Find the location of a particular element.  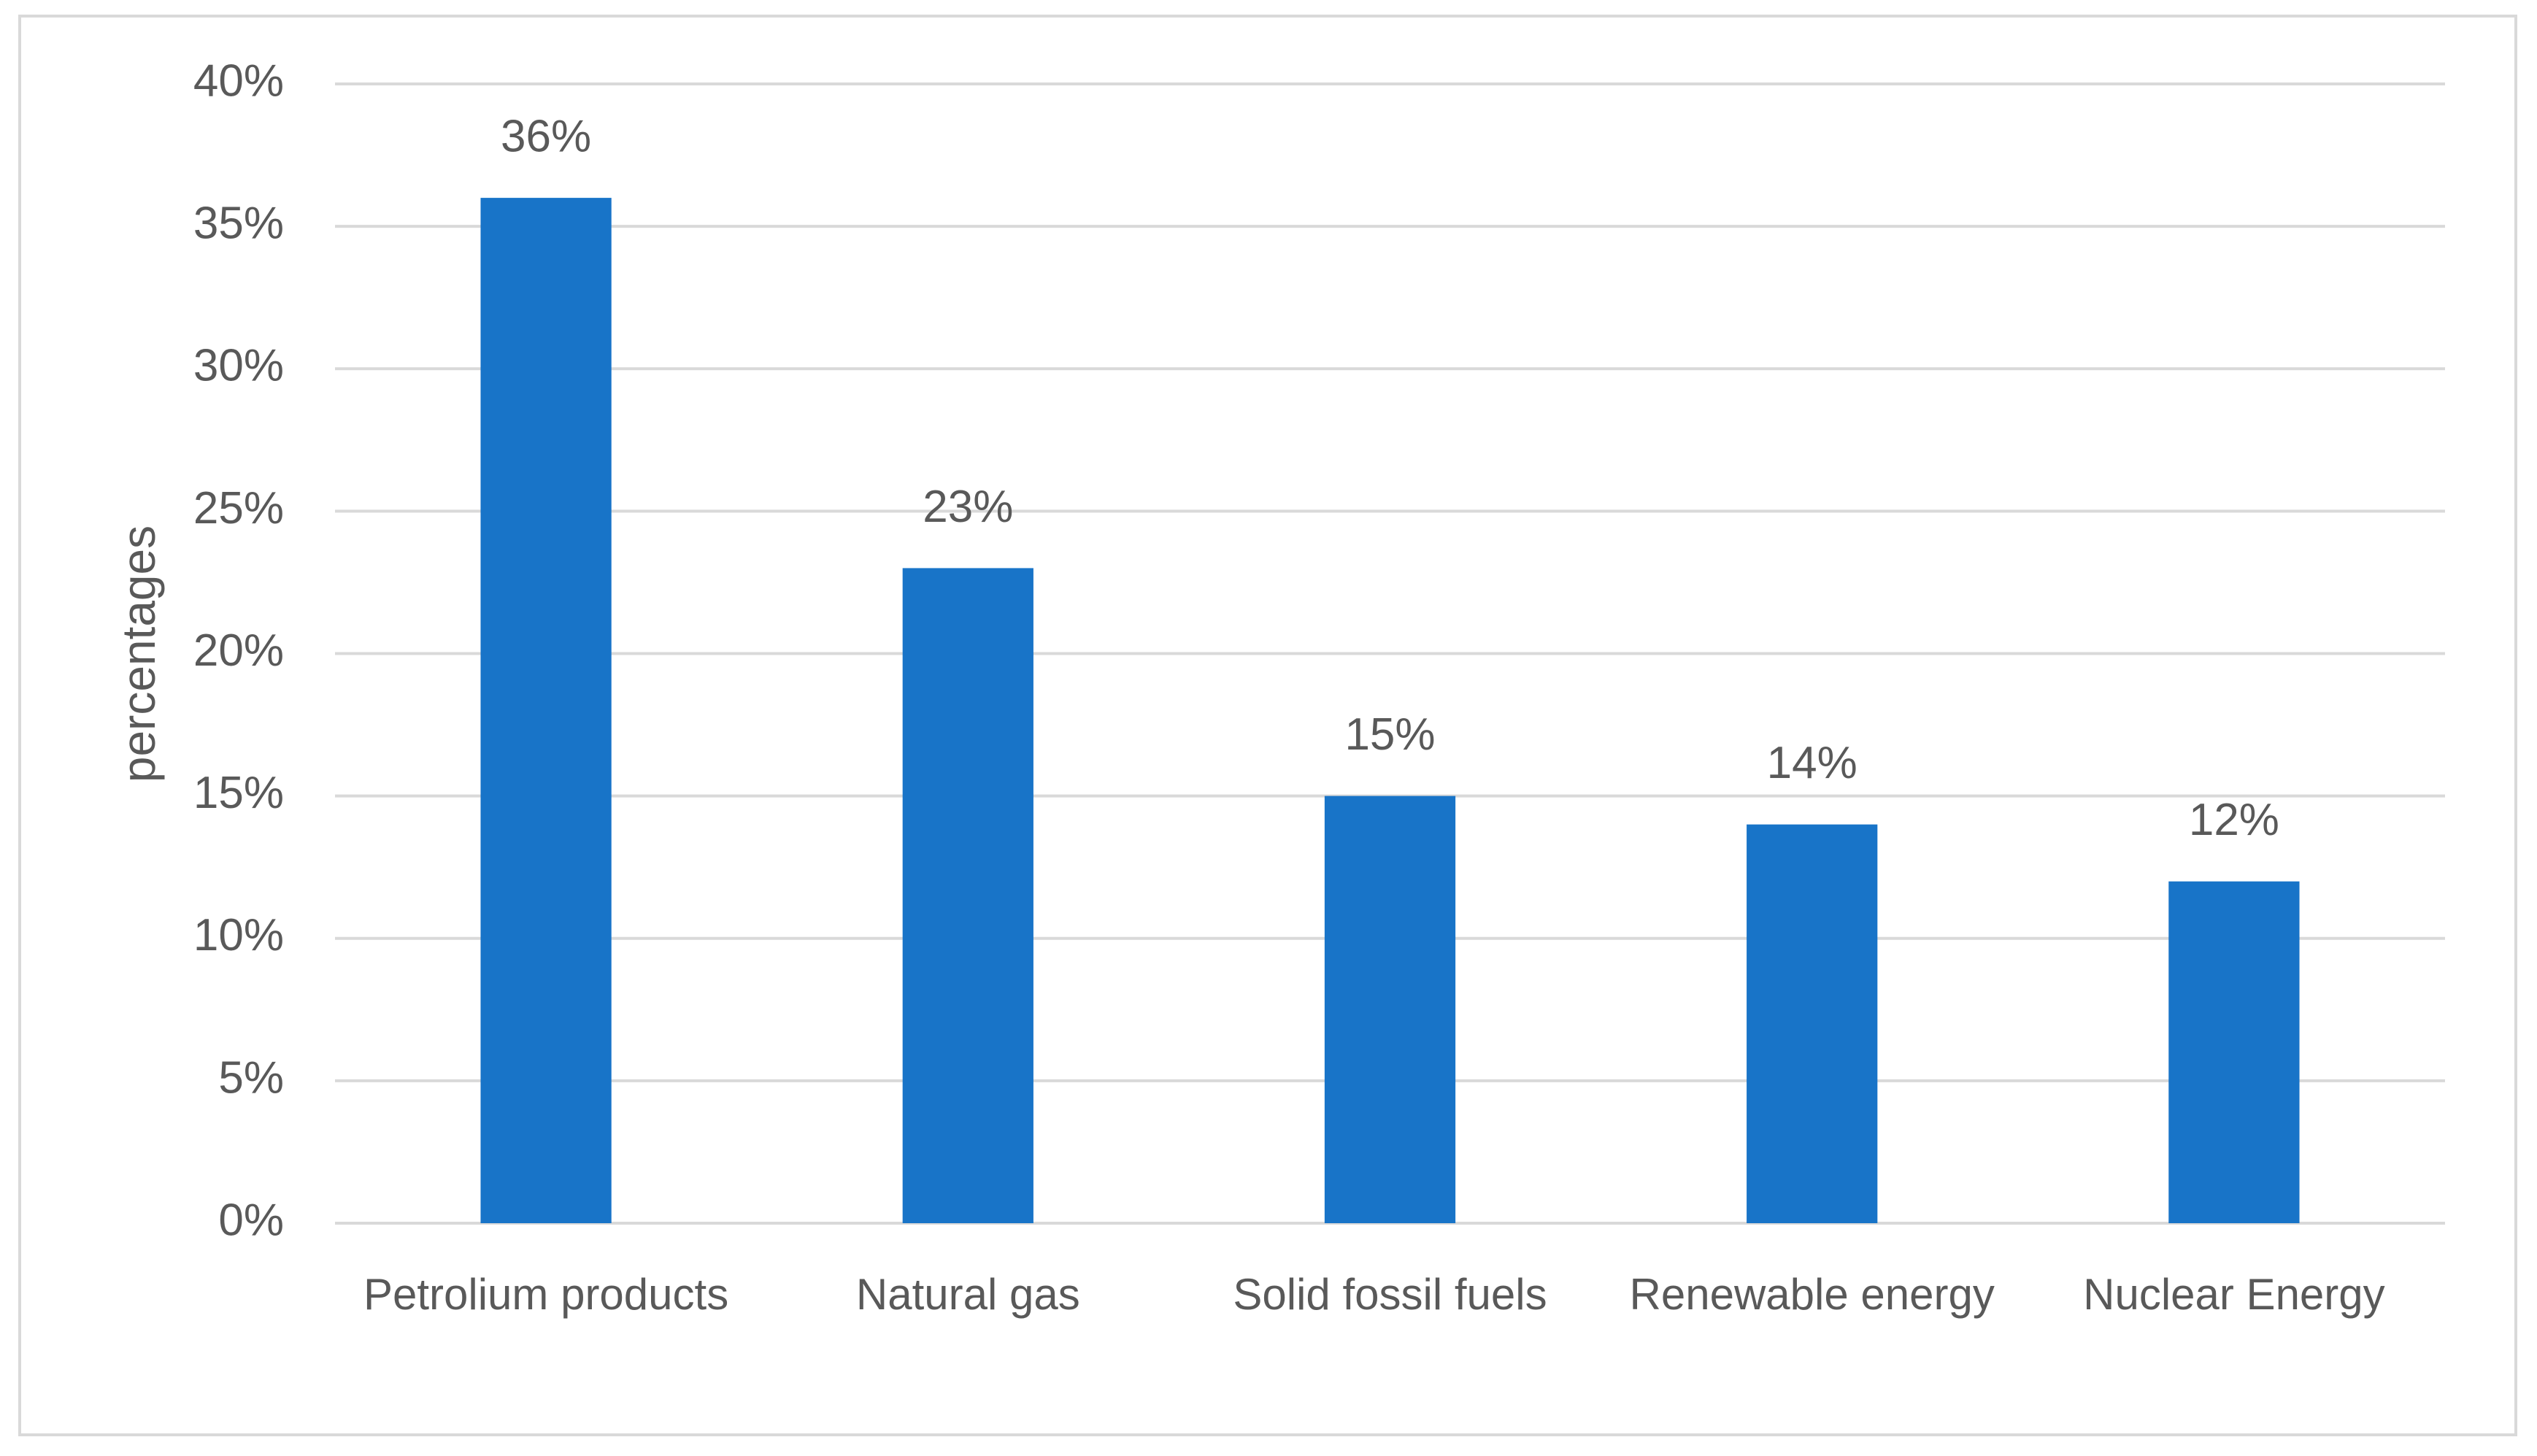

y-tick-label: 10% is located at coordinates (238, 935).